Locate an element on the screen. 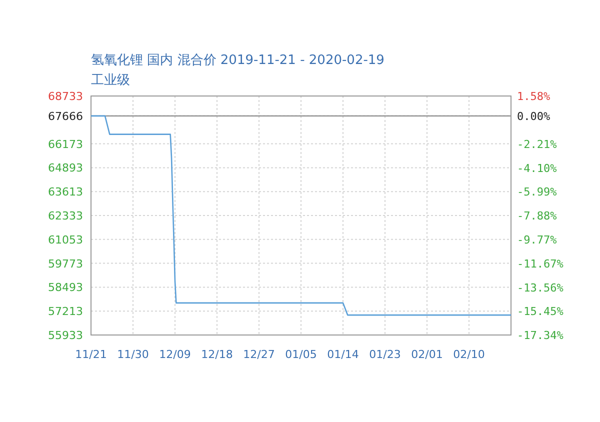  y2-tick-label: 0.00% is located at coordinates (533, 116).